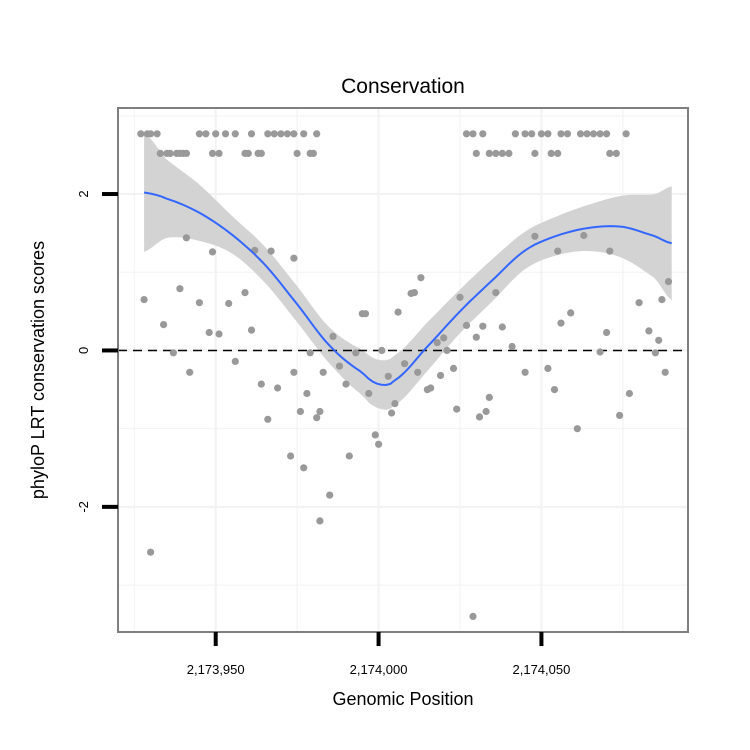 This screenshot has width=750, height=750. Describe the element at coordinates (379, 669) in the screenshot. I see `x-tick-label: 2,174,000` at that location.